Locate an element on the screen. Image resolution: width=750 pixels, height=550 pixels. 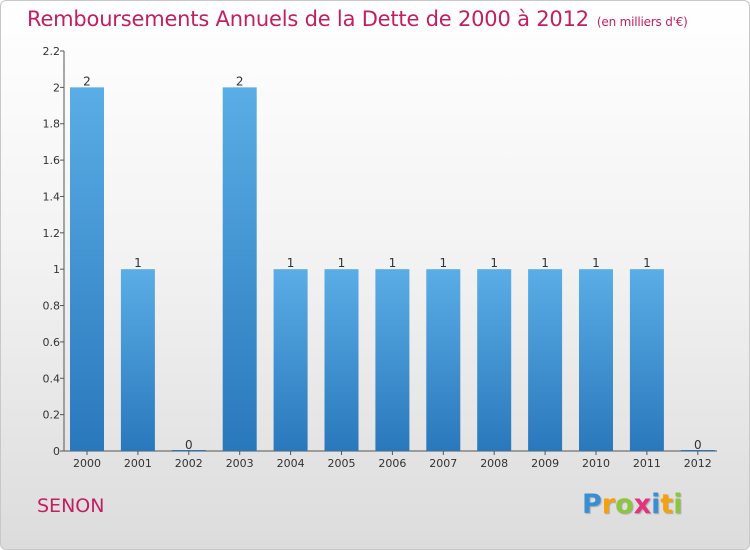
y-tick-label: 1.8 is located at coordinates (52, 124).